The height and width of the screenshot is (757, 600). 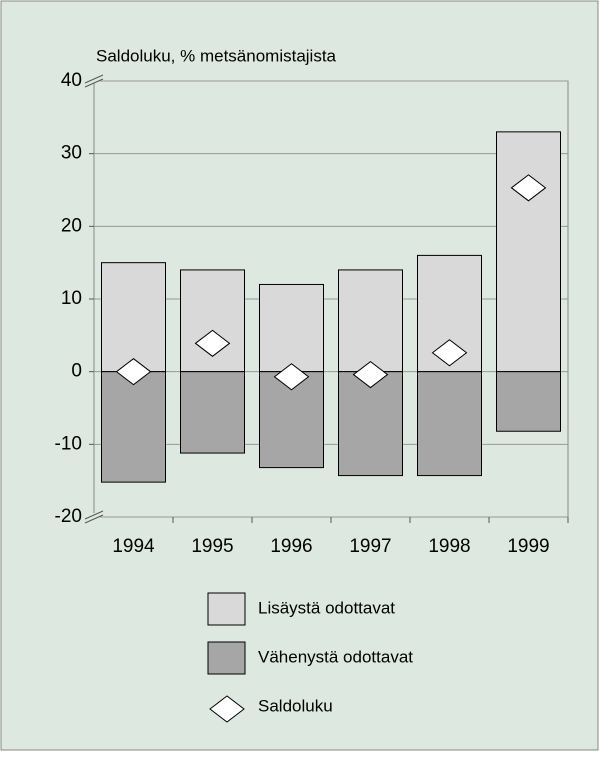 I want to click on x-tick-label: 1994, so click(x=133, y=546).